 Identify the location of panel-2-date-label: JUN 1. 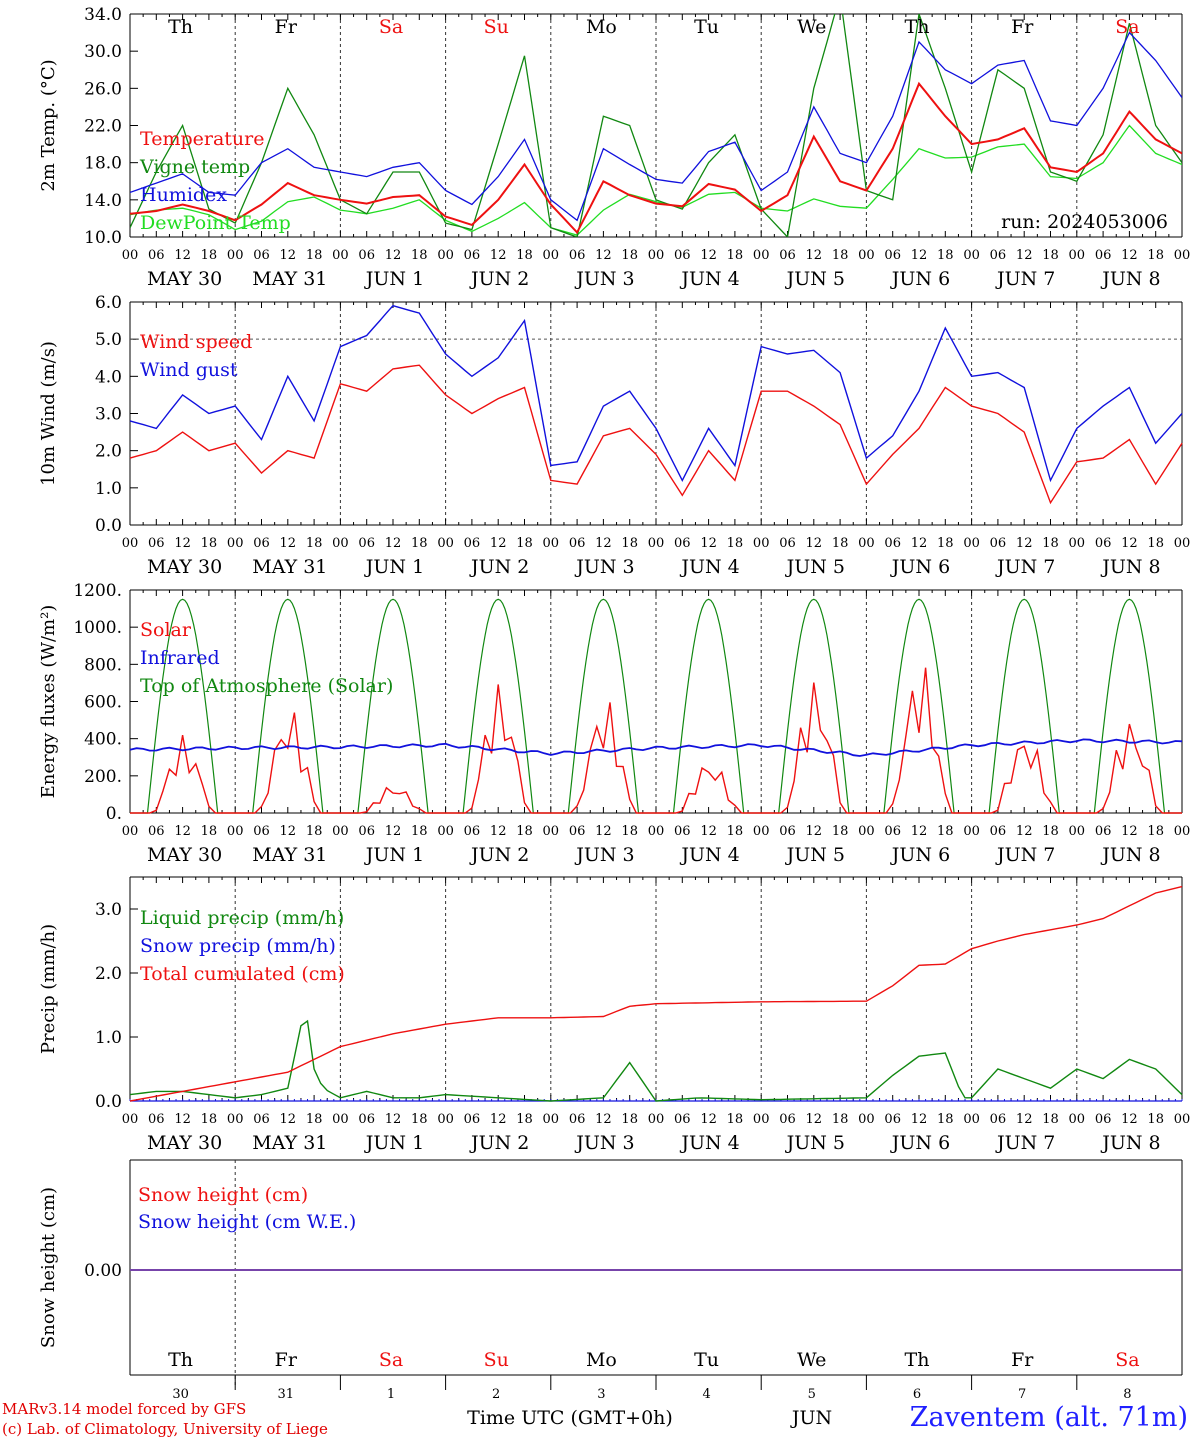
(394, 567).